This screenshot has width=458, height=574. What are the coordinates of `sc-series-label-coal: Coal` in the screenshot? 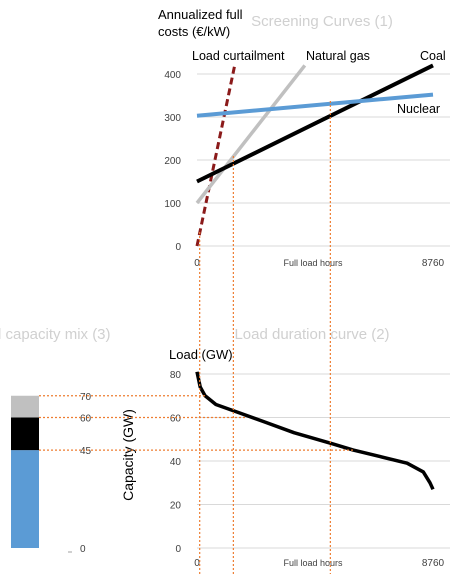 It's located at (433, 56).